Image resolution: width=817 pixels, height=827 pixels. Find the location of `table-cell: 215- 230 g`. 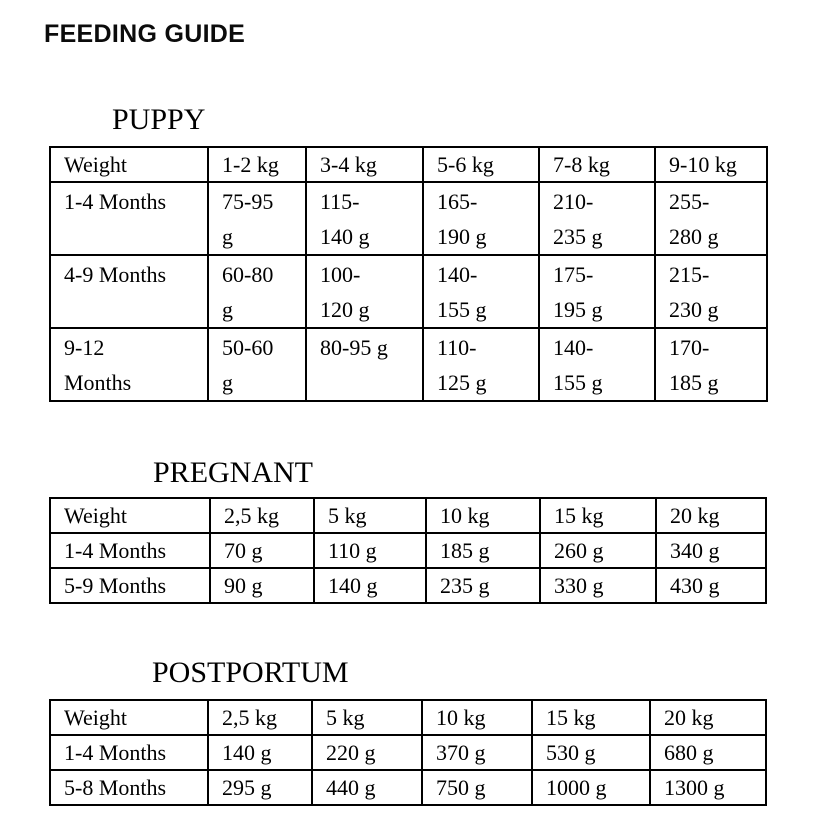

table-cell: 215- 230 g is located at coordinates (711, 291).